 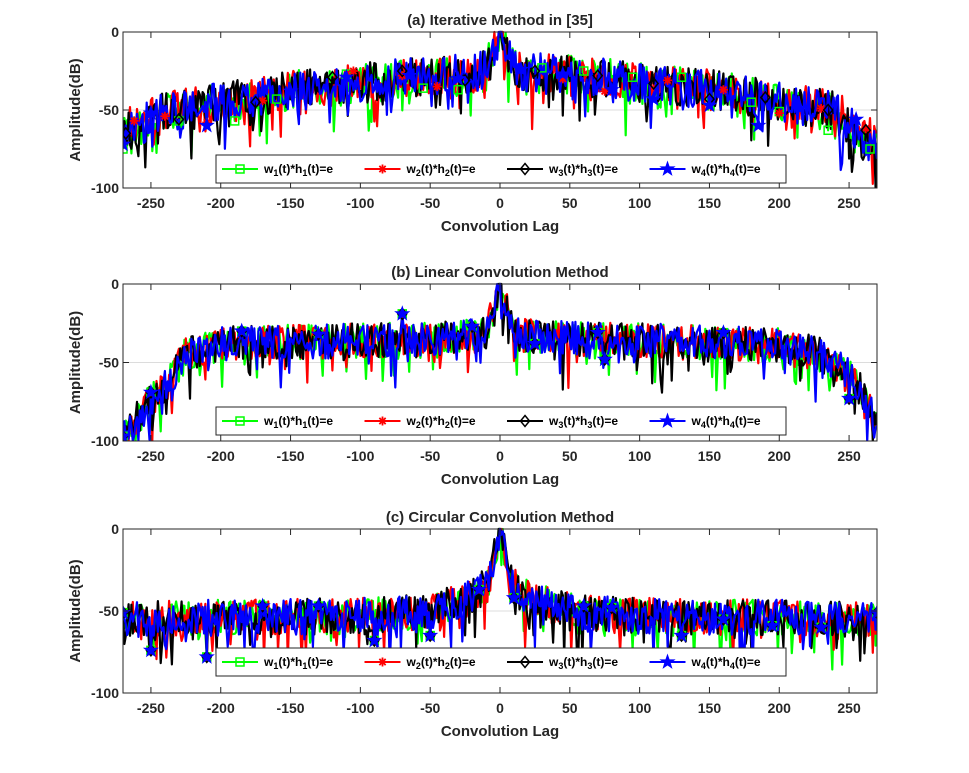 What do you see at coordinates (500, 20) in the screenshot?
I see `chart-title: (a) Iterative Method in [35]` at bounding box center [500, 20].